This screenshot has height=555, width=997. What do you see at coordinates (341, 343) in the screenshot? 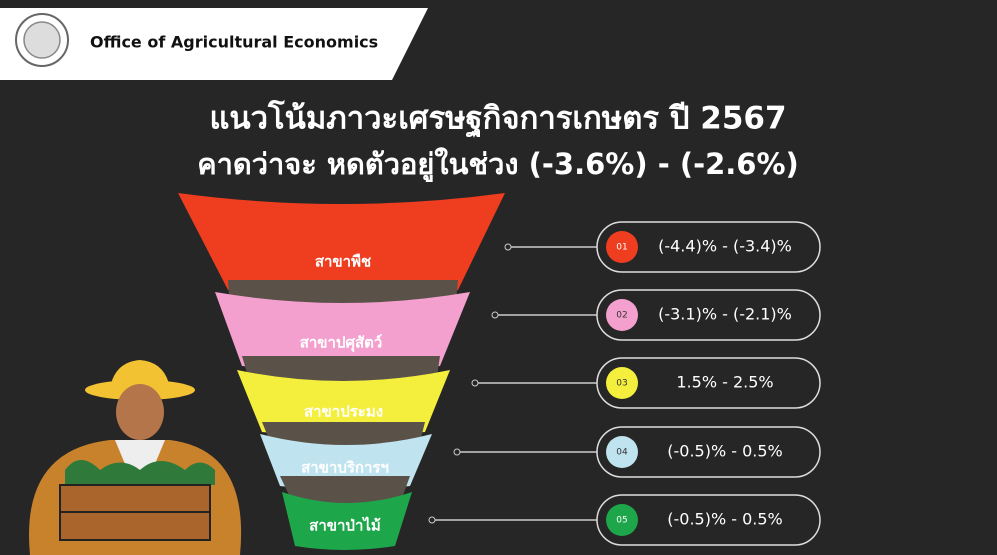
I see `segment-label: สาขาปศุสัตว์` at bounding box center [341, 343].